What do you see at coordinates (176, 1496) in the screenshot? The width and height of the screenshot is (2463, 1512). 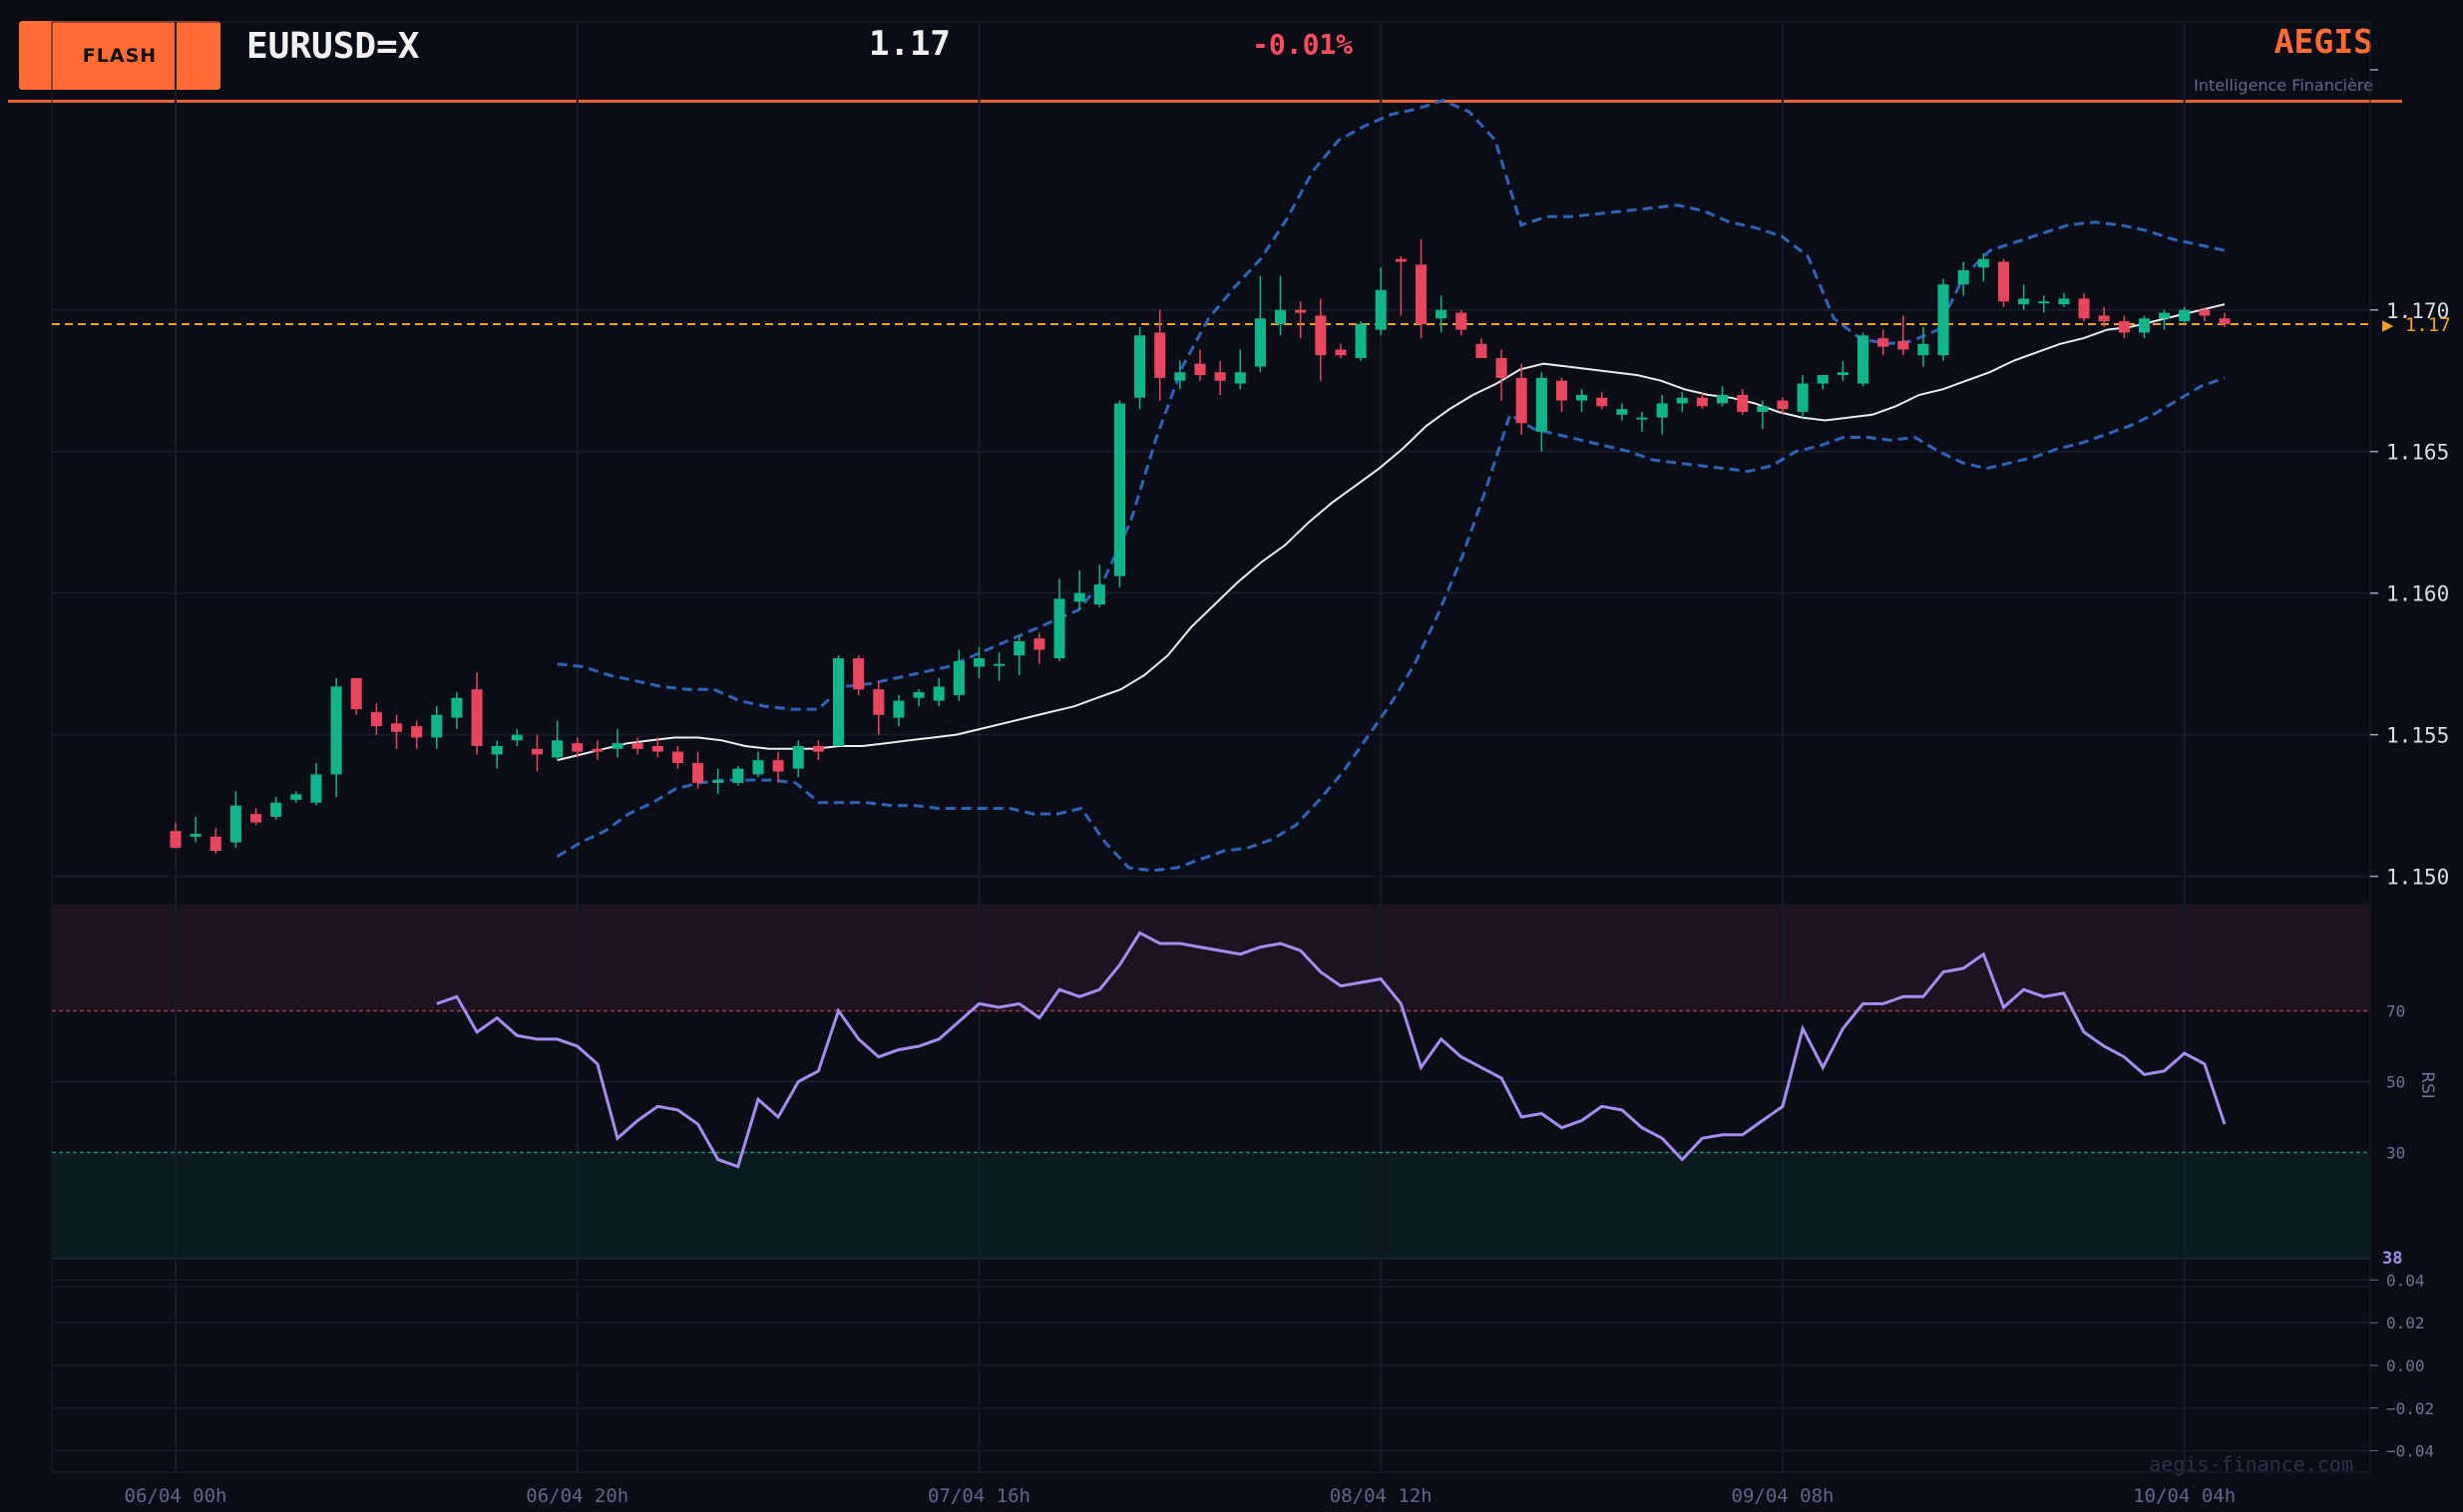 I see `x-tick-label: 06/04 00h` at bounding box center [176, 1496].